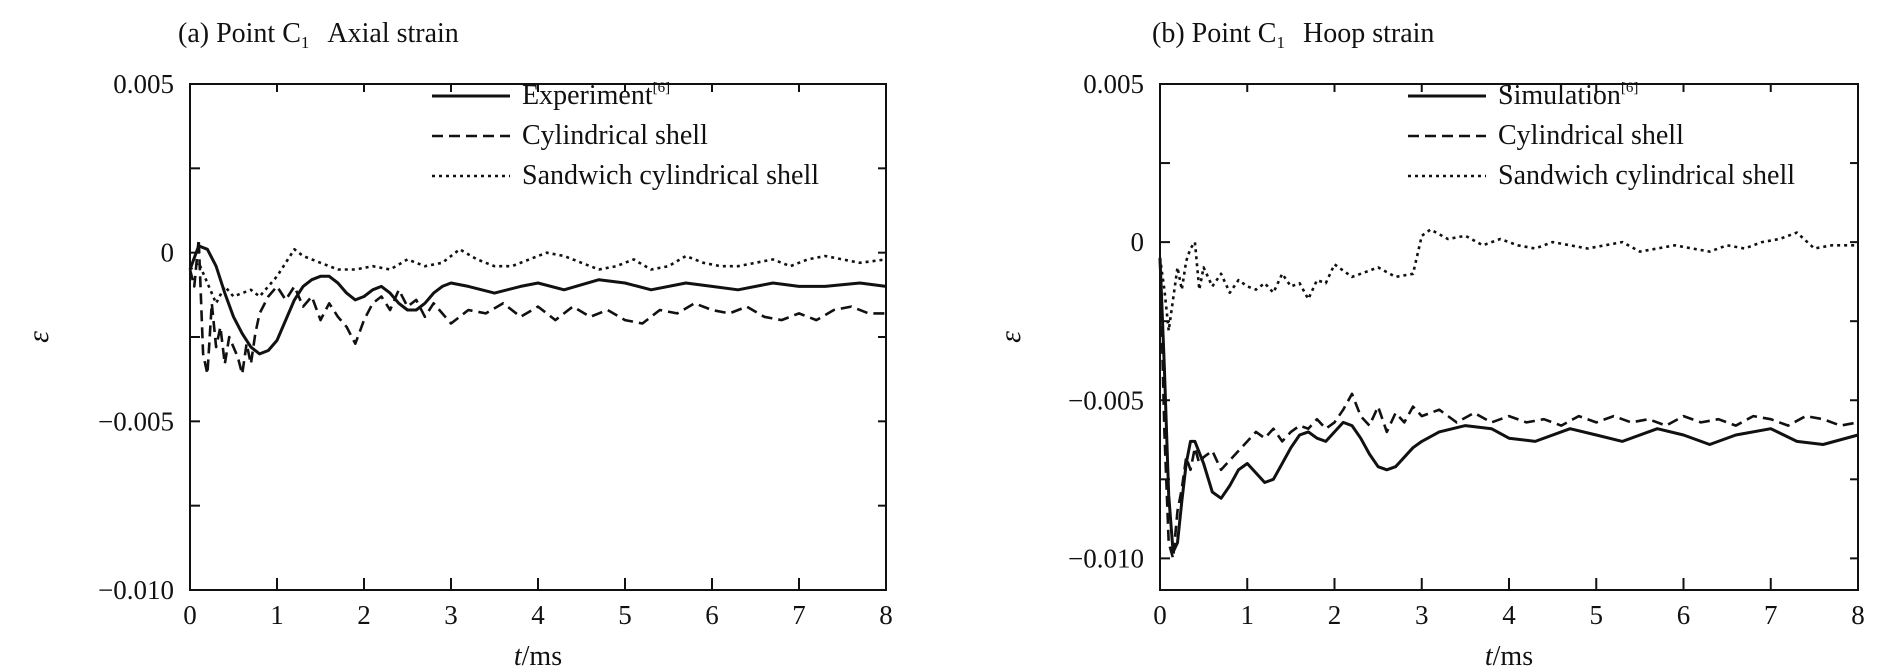  I want to click on chart-title: (b) Point C1 Hoop strain, so click(1293, 35).